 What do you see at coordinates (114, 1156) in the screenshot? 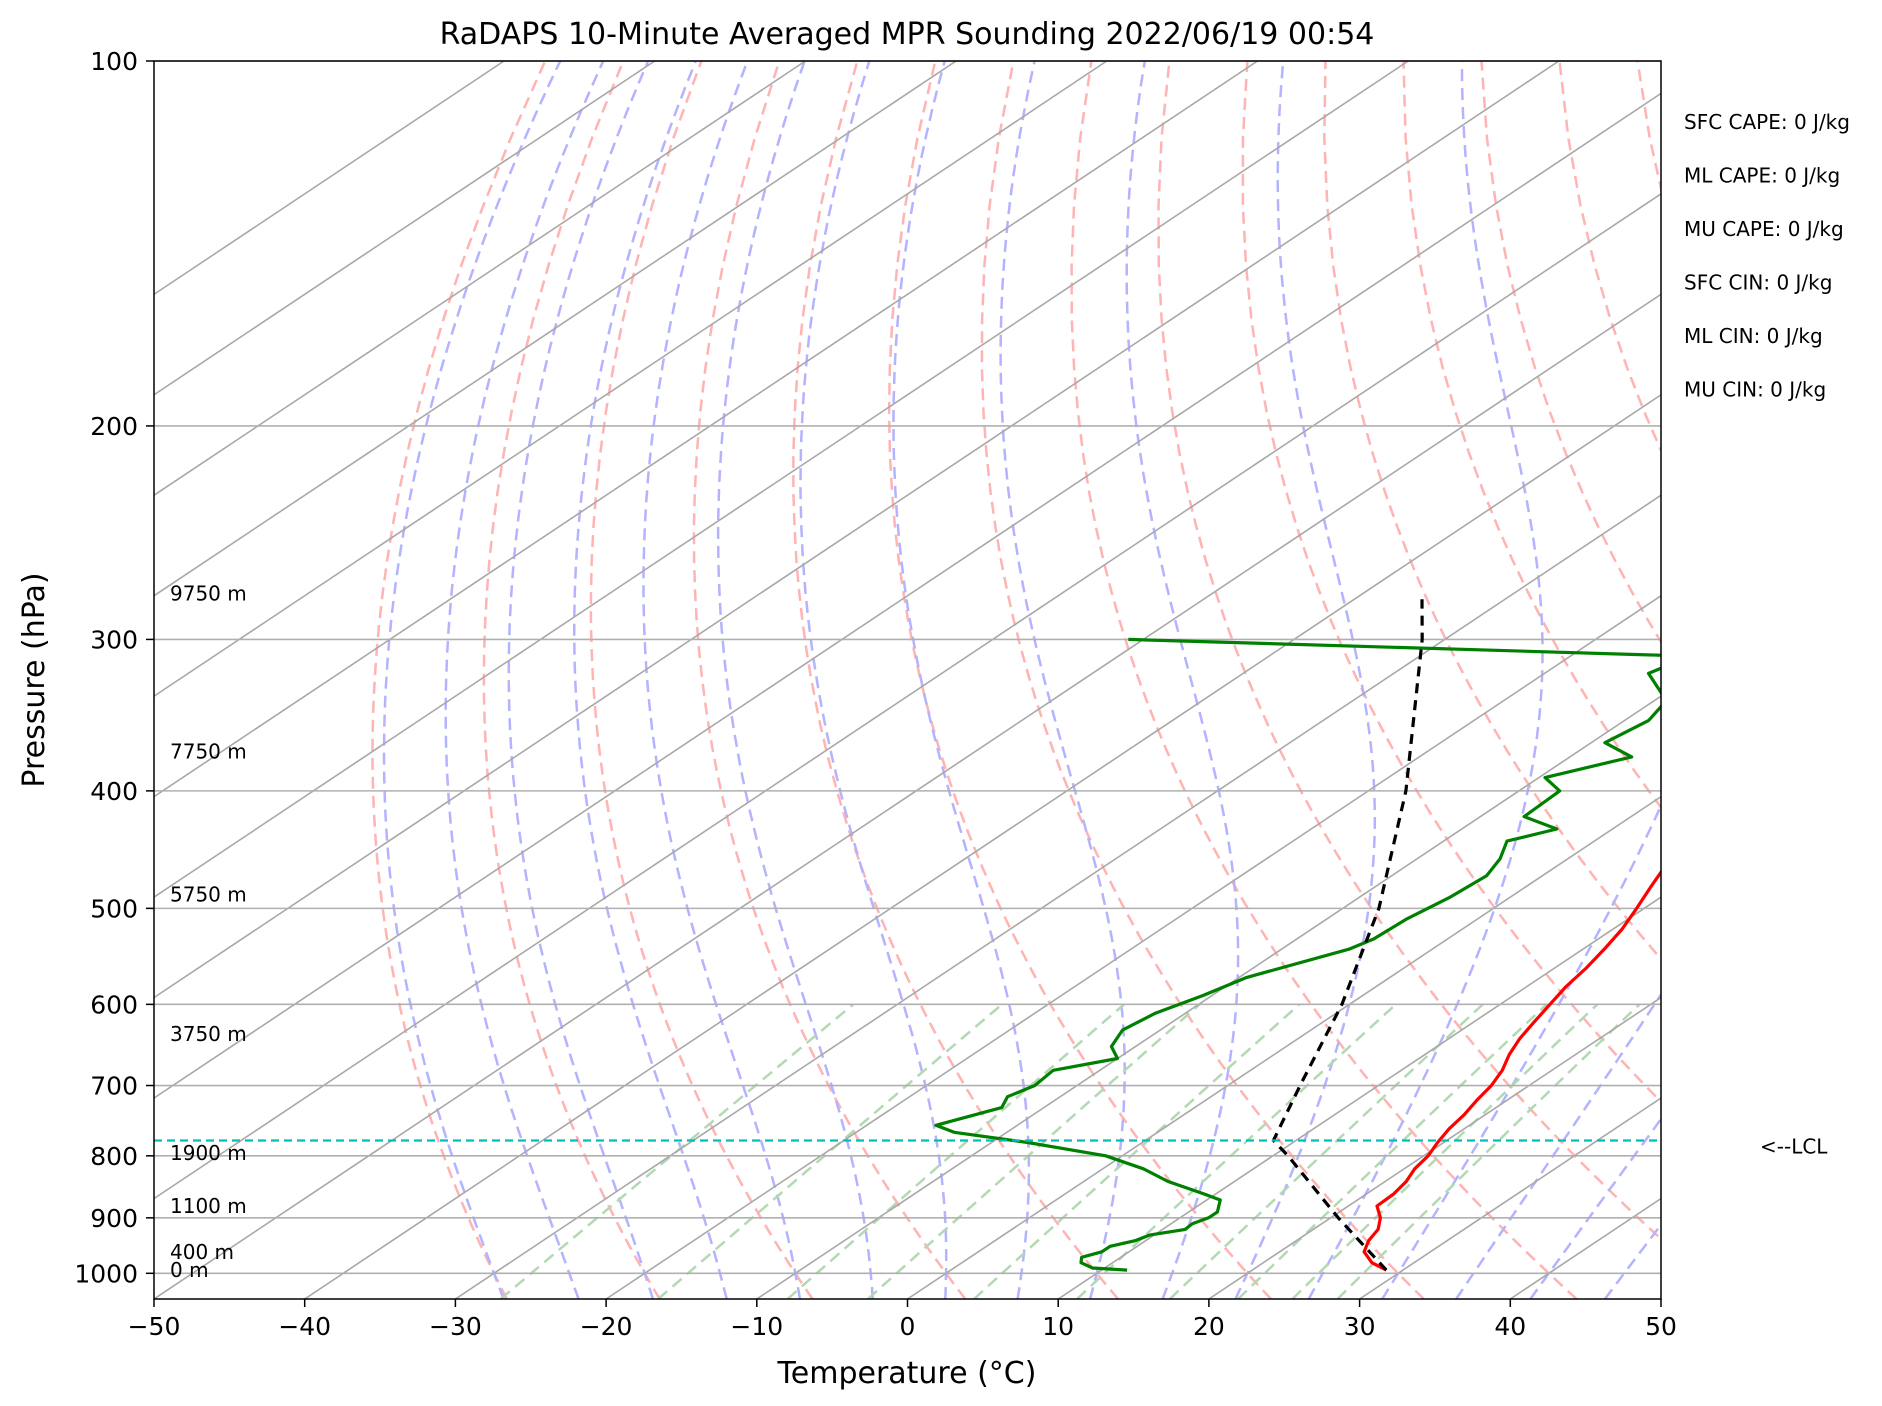
I see `y-tick-label: 800` at bounding box center [114, 1156].